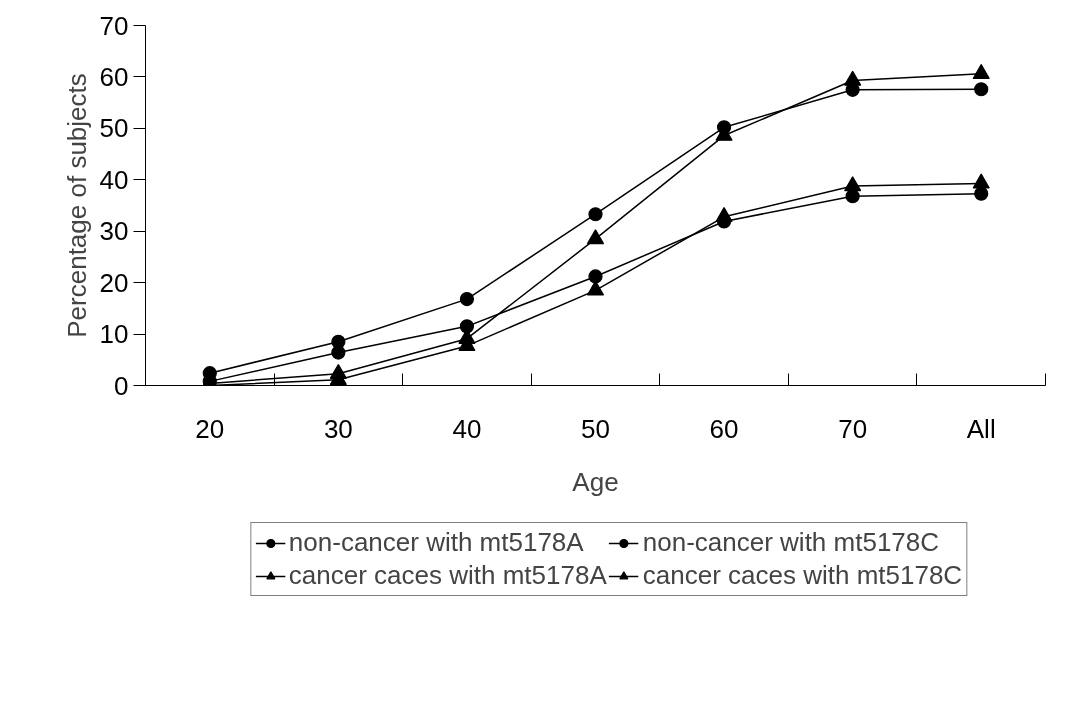  What do you see at coordinates (76, 205) in the screenshot?
I see `y-axis-title: Percentage of subjects` at bounding box center [76, 205].